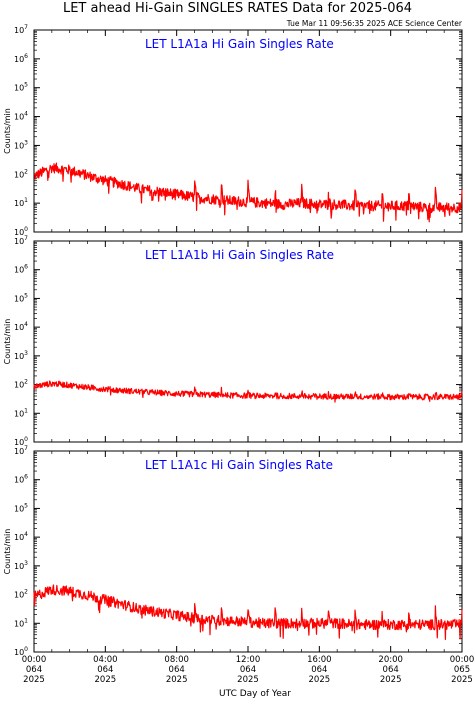 The image size is (475, 705). What do you see at coordinates (239, 255) in the screenshot?
I see `panel-title: LET L1A1b Hi Gain Singles Rate` at bounding box center [239, 255].